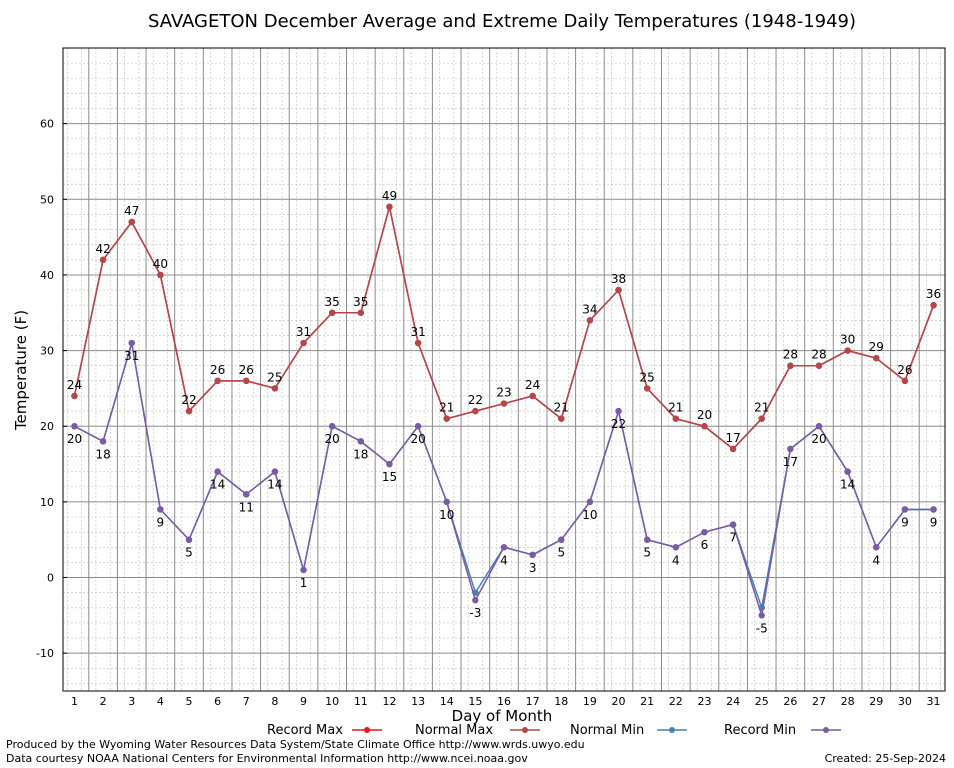 This screenshot has height=768, width=954. What do you see at coordinates (607, 730) in the screenshot?
I see `legend-label: Normal Min` at bounding box center [607, 730].